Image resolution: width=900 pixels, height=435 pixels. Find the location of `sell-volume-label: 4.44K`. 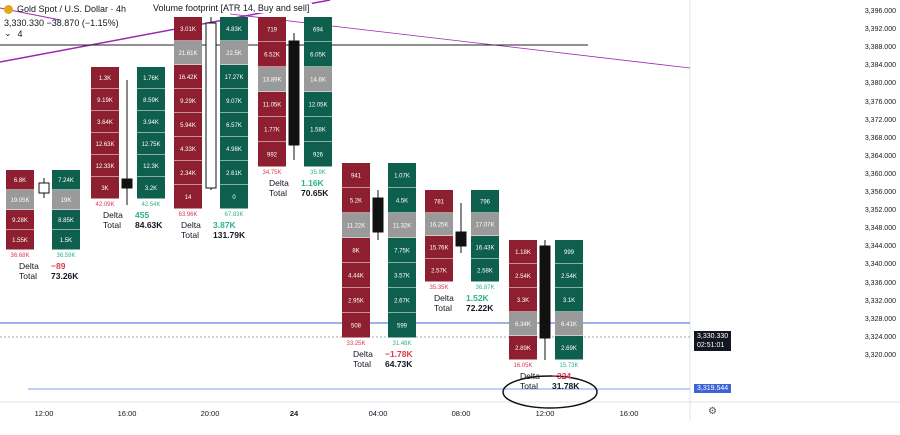

sell-volume-label: 4.44K is located at coordinates (356, 277).